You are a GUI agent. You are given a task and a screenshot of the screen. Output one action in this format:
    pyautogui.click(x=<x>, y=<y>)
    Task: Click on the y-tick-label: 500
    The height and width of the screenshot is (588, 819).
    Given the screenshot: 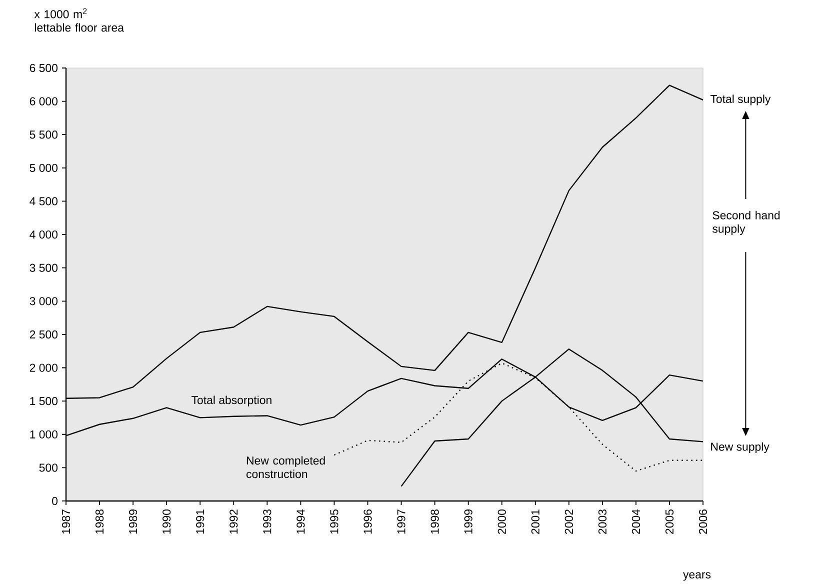 What is the action you would take?
    pyautogui.click(x=48, y=468)
    